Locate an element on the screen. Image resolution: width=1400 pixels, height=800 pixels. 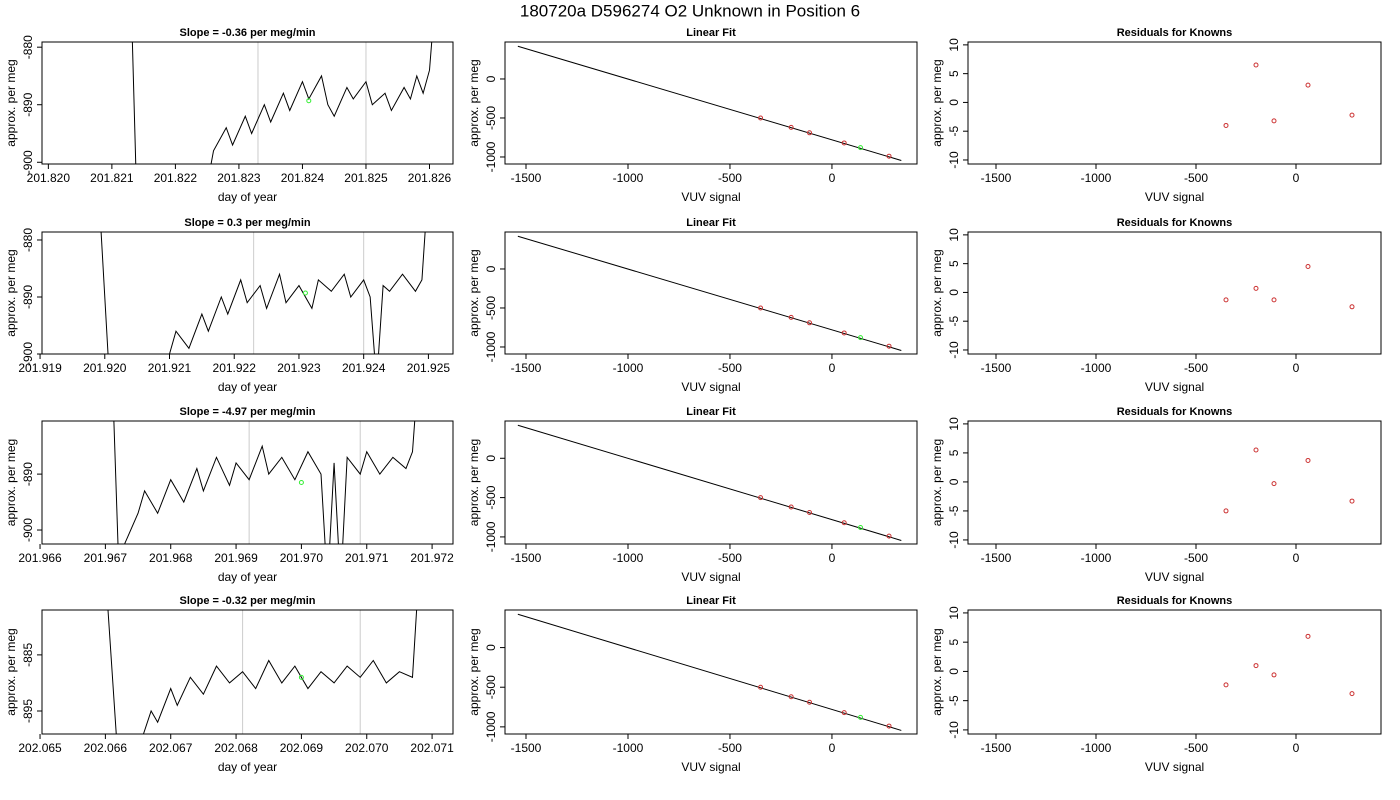
x-tick-label: 201.971 is located at coordinates (367, 558).